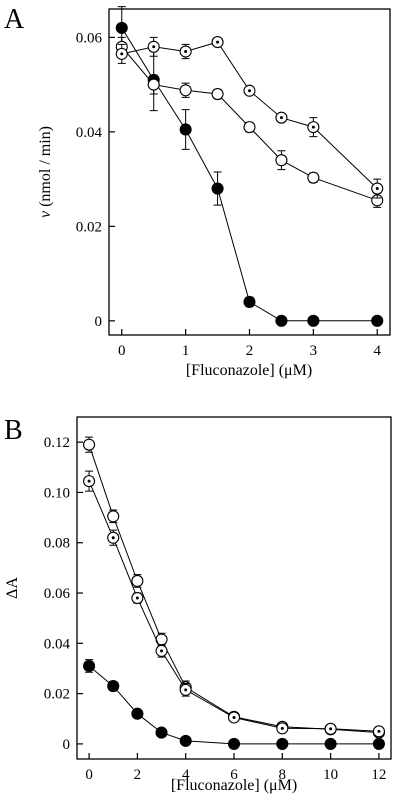  What do you see at coordinates (57, 544) in the screenshot?
I see `y-tick-label-b-4: 0.08` at bounding box center [57, 544].